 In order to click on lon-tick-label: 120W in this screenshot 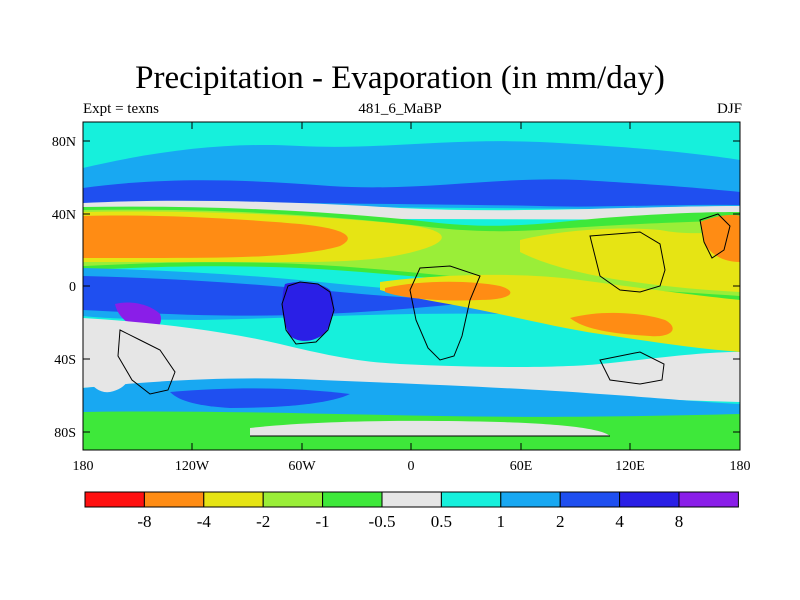, I will do `click(192, 466)`.